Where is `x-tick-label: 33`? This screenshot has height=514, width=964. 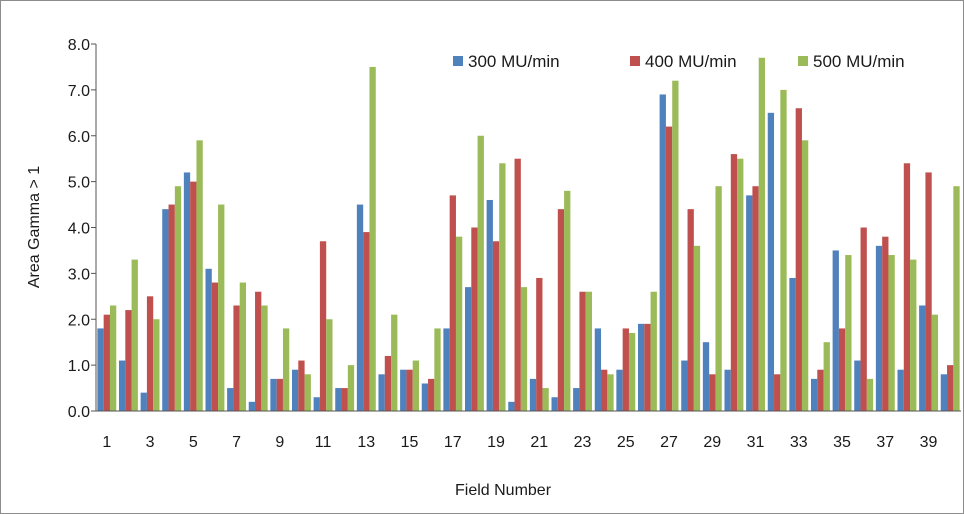 x-tick-label: 33 is located at coordinates (799, 442).